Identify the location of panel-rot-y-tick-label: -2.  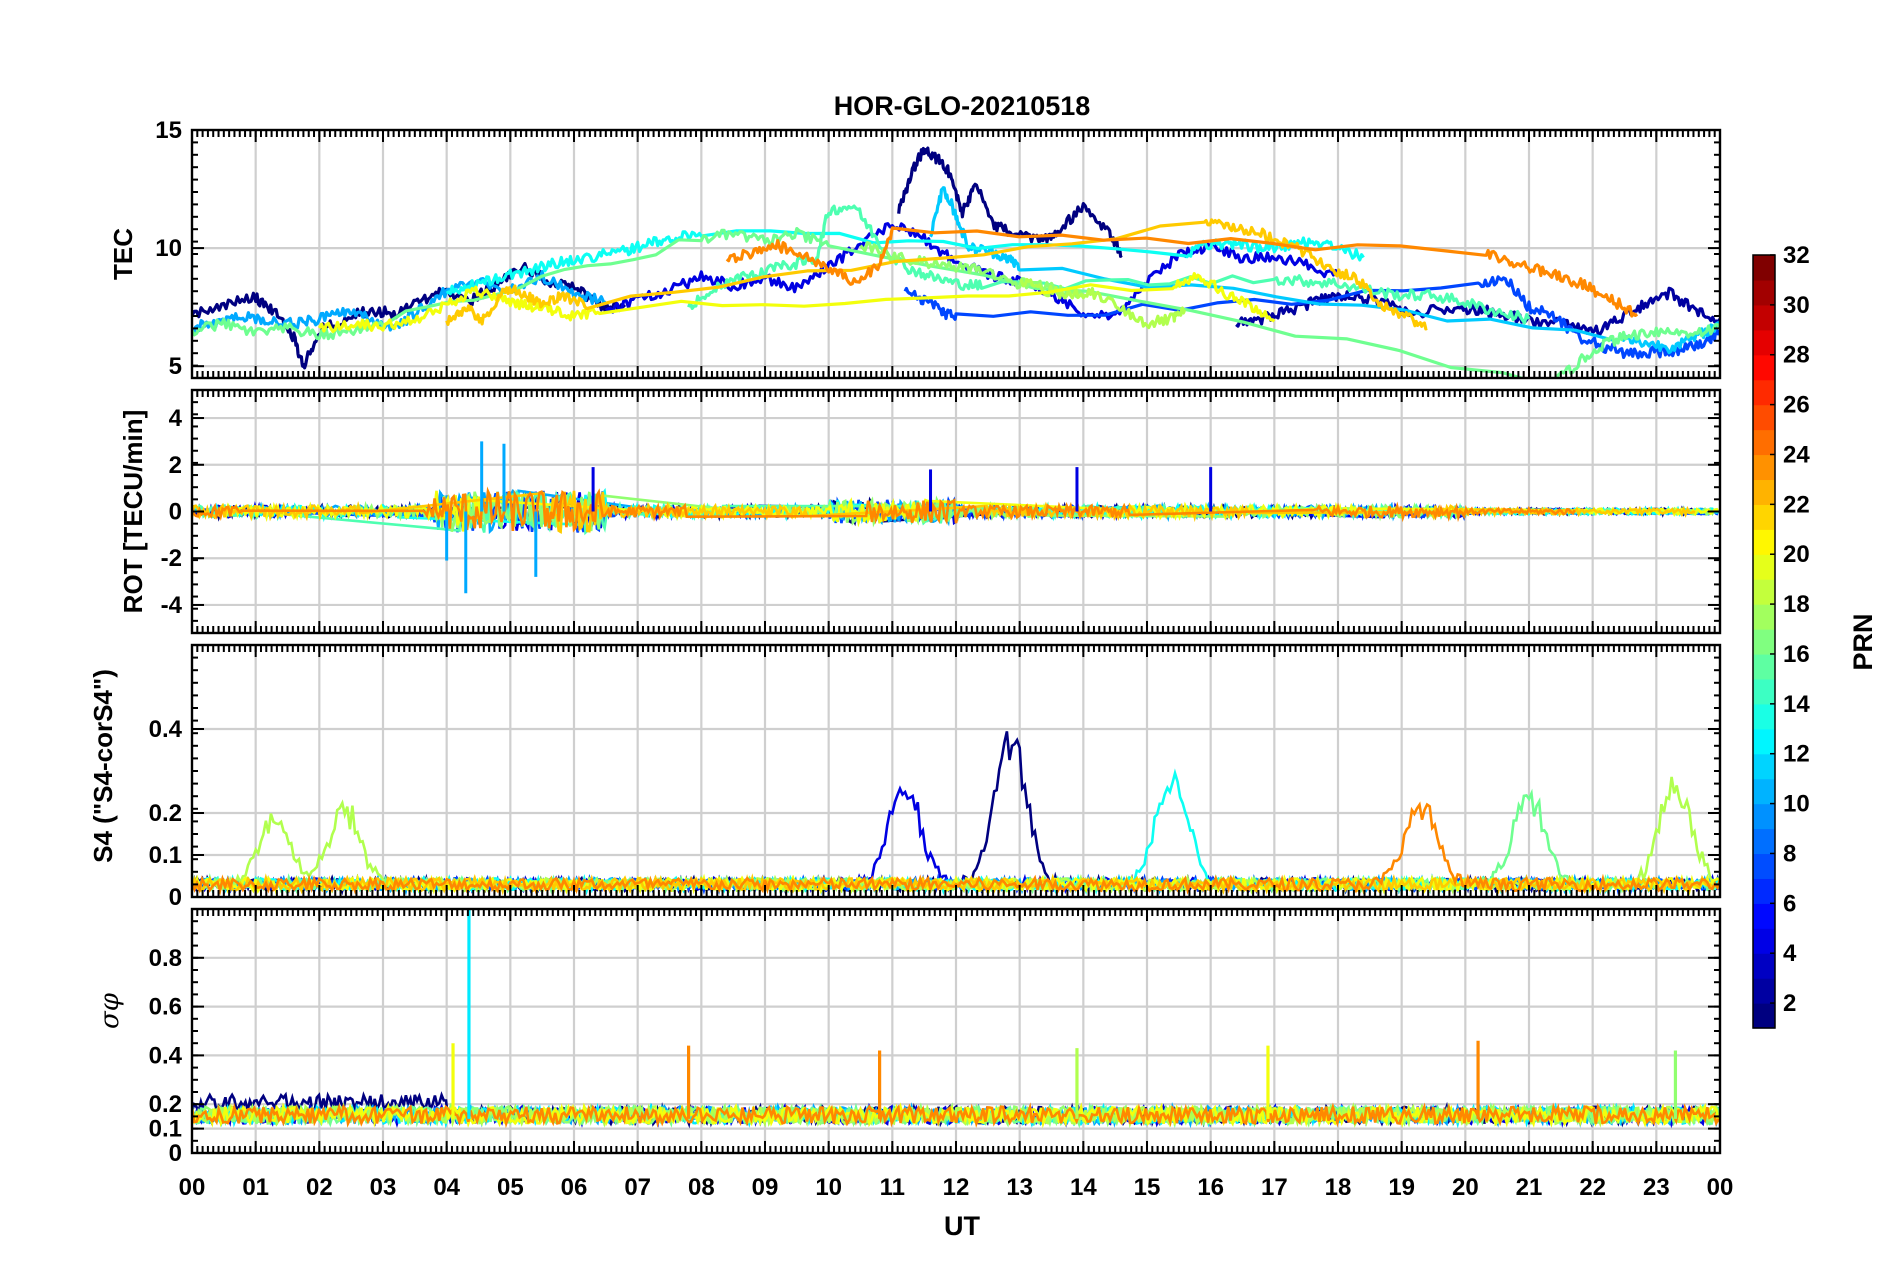
(171, 558).